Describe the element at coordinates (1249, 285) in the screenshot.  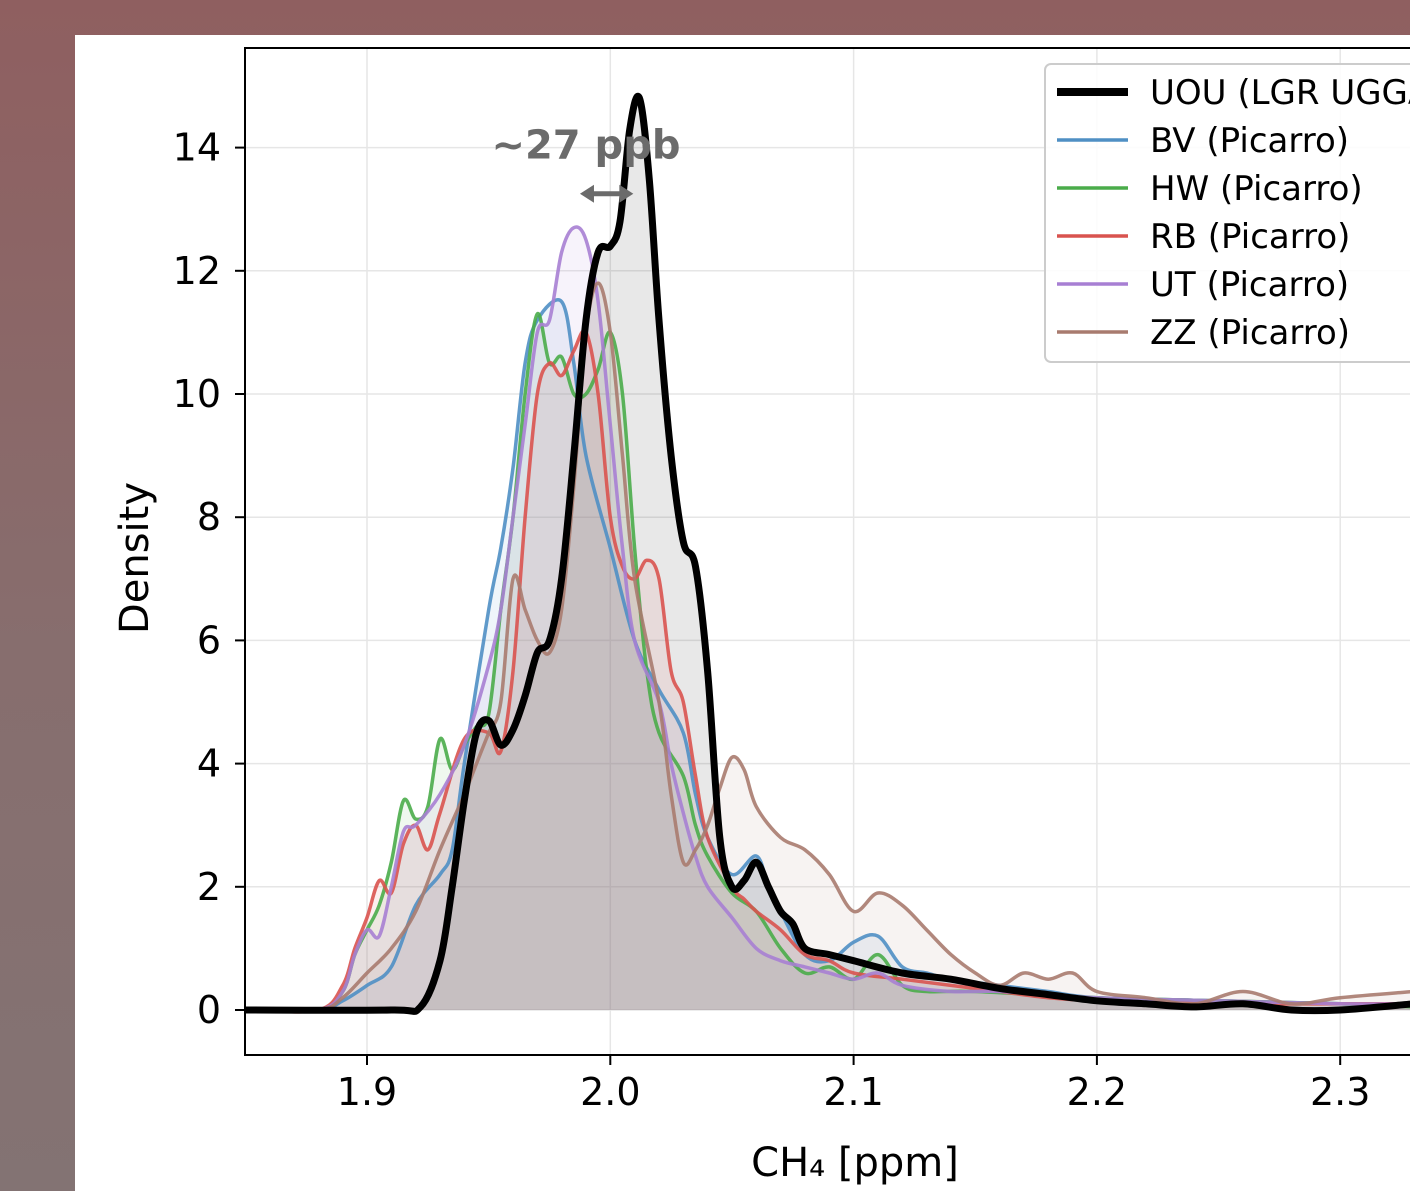
I see `legend-label-4: UT (Picarro)` at that location.